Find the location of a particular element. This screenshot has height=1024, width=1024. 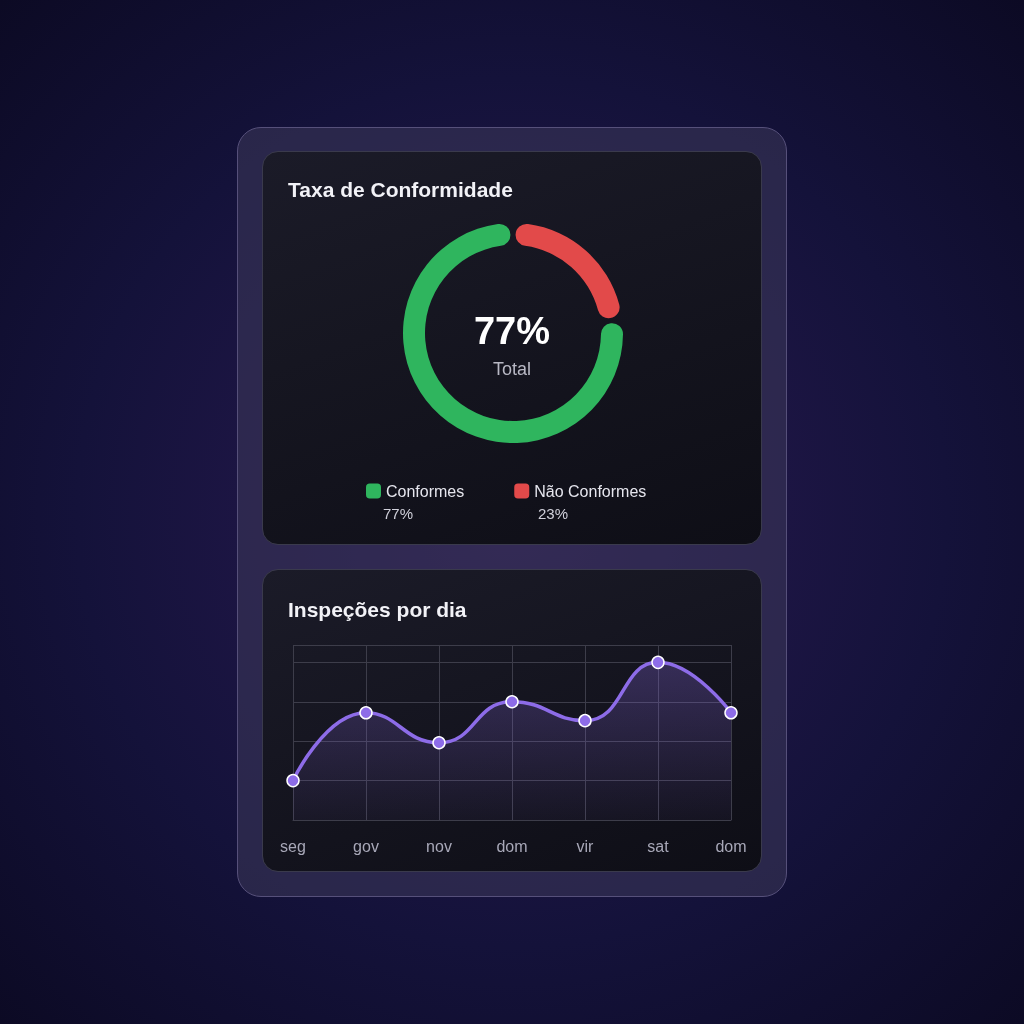

x-tick-label: nov is located at coordinates (439, 846).